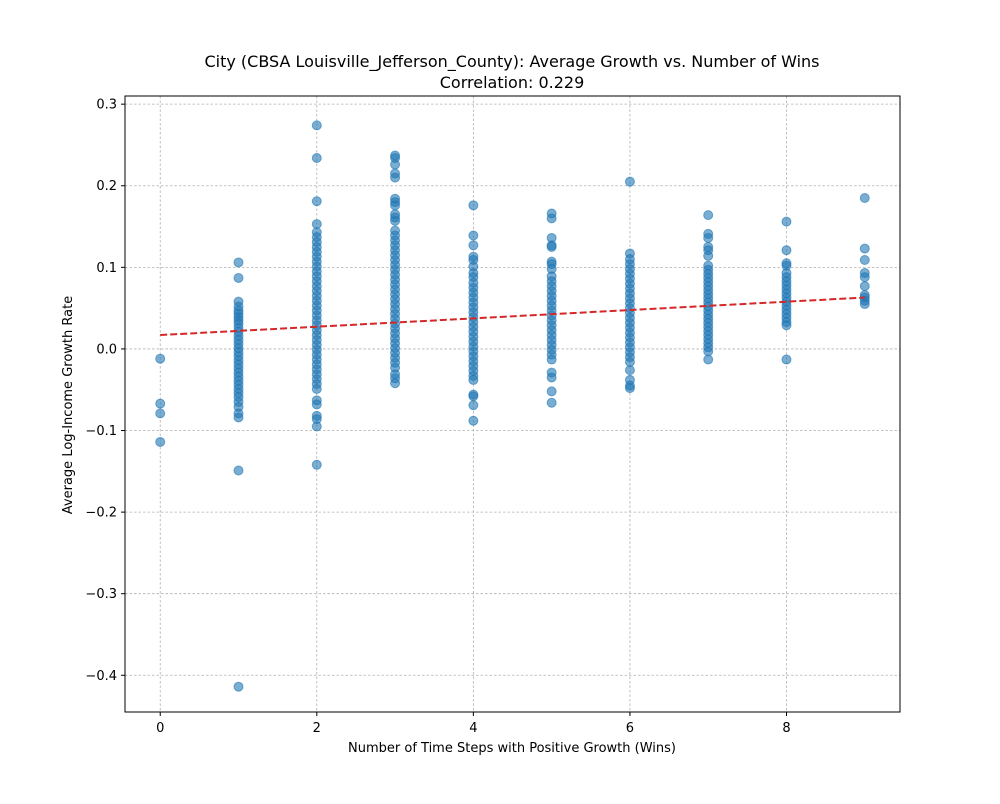  I want to click on y-tick-label: −0.4, so click(101, 676).